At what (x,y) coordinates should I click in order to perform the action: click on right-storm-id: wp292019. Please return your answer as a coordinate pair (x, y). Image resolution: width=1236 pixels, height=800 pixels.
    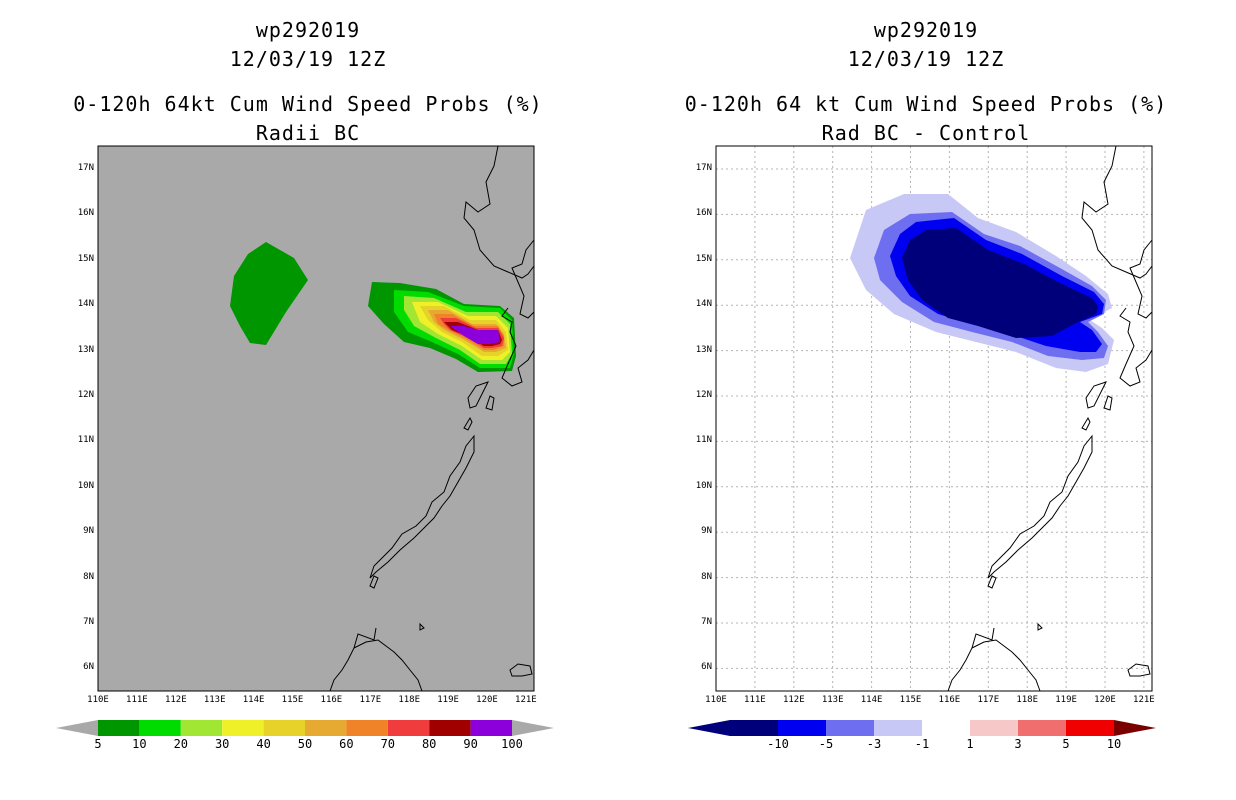
    Looking at the image, I should click on (926, 30).